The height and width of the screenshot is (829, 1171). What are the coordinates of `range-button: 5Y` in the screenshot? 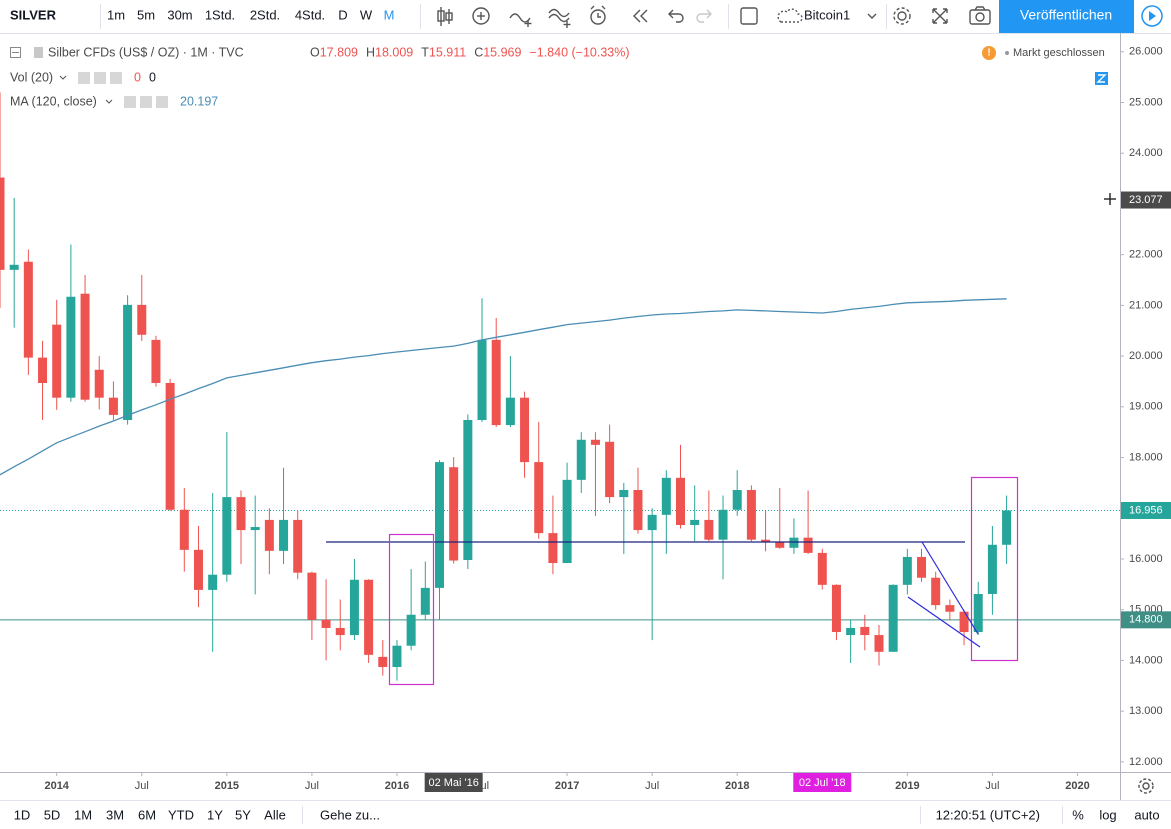 It's located at (243, 814).